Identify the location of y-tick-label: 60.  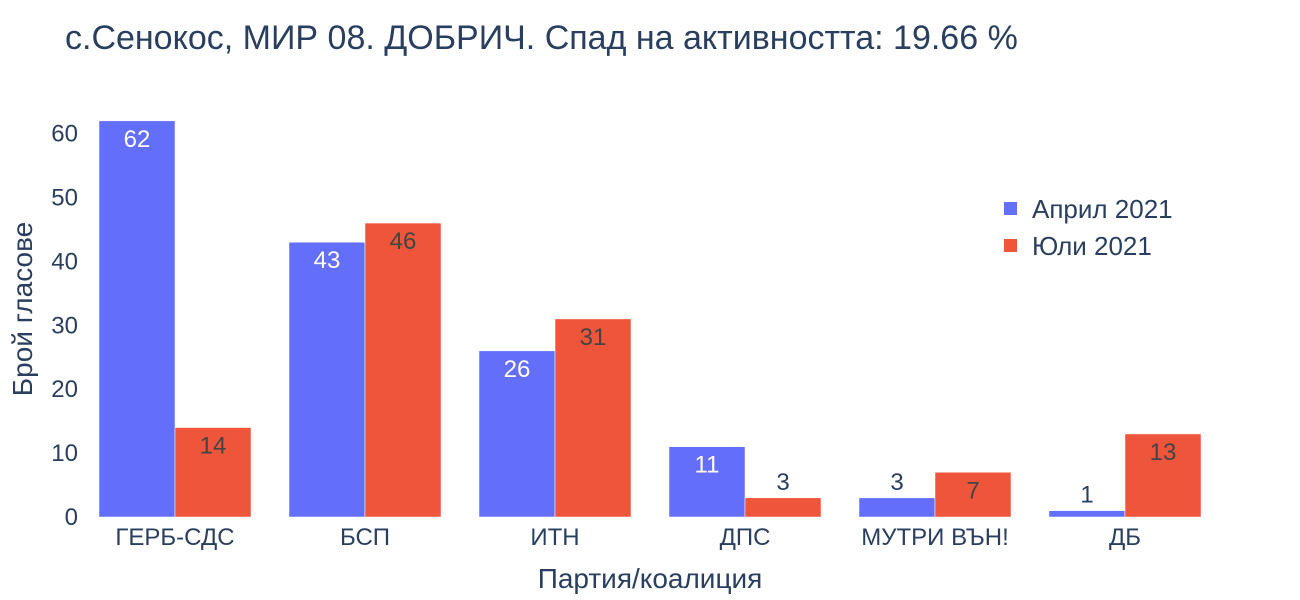
(64, 134).